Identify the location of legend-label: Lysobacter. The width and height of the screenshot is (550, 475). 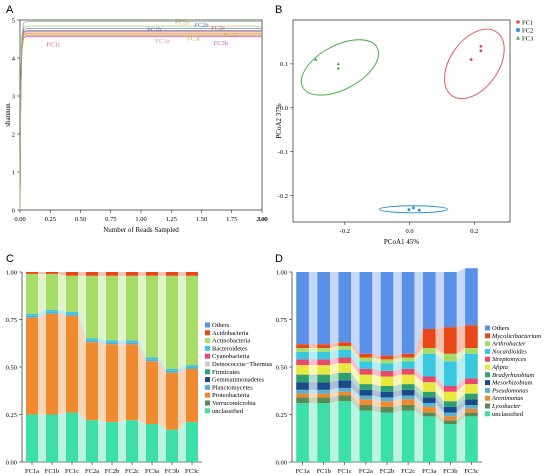
(506, 406).